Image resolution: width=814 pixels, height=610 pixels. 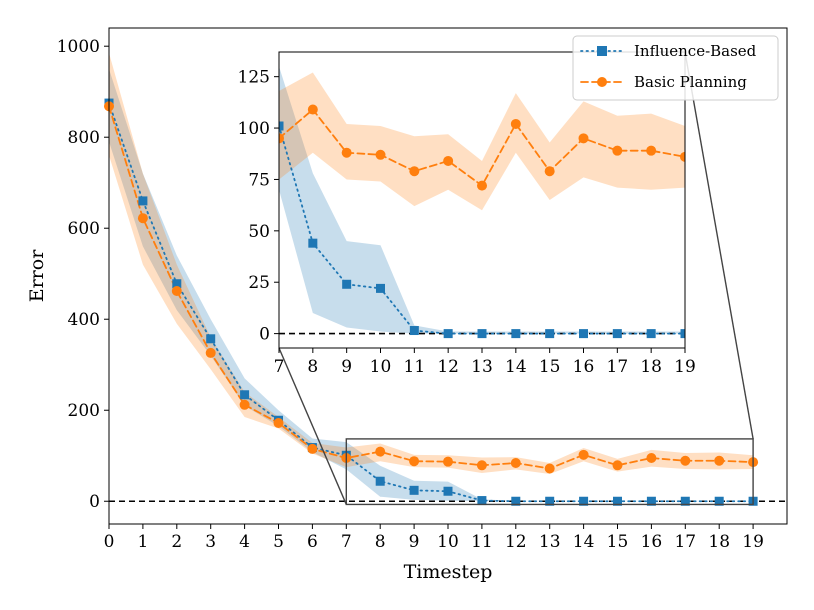 What do you see at coordinates (346, 542) in the screenshot?
I see `main-x-tick-label: 7` at bounding box center [346, 542].